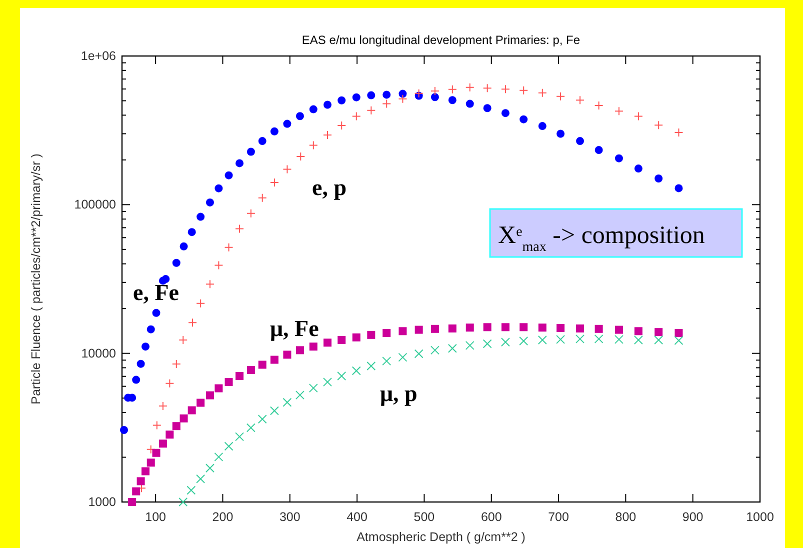 This screenshot has width=803, height=548. Describe the element at coordinates (760, 517) in the screenshot. I see `x-tick-label: 1000` at that location.